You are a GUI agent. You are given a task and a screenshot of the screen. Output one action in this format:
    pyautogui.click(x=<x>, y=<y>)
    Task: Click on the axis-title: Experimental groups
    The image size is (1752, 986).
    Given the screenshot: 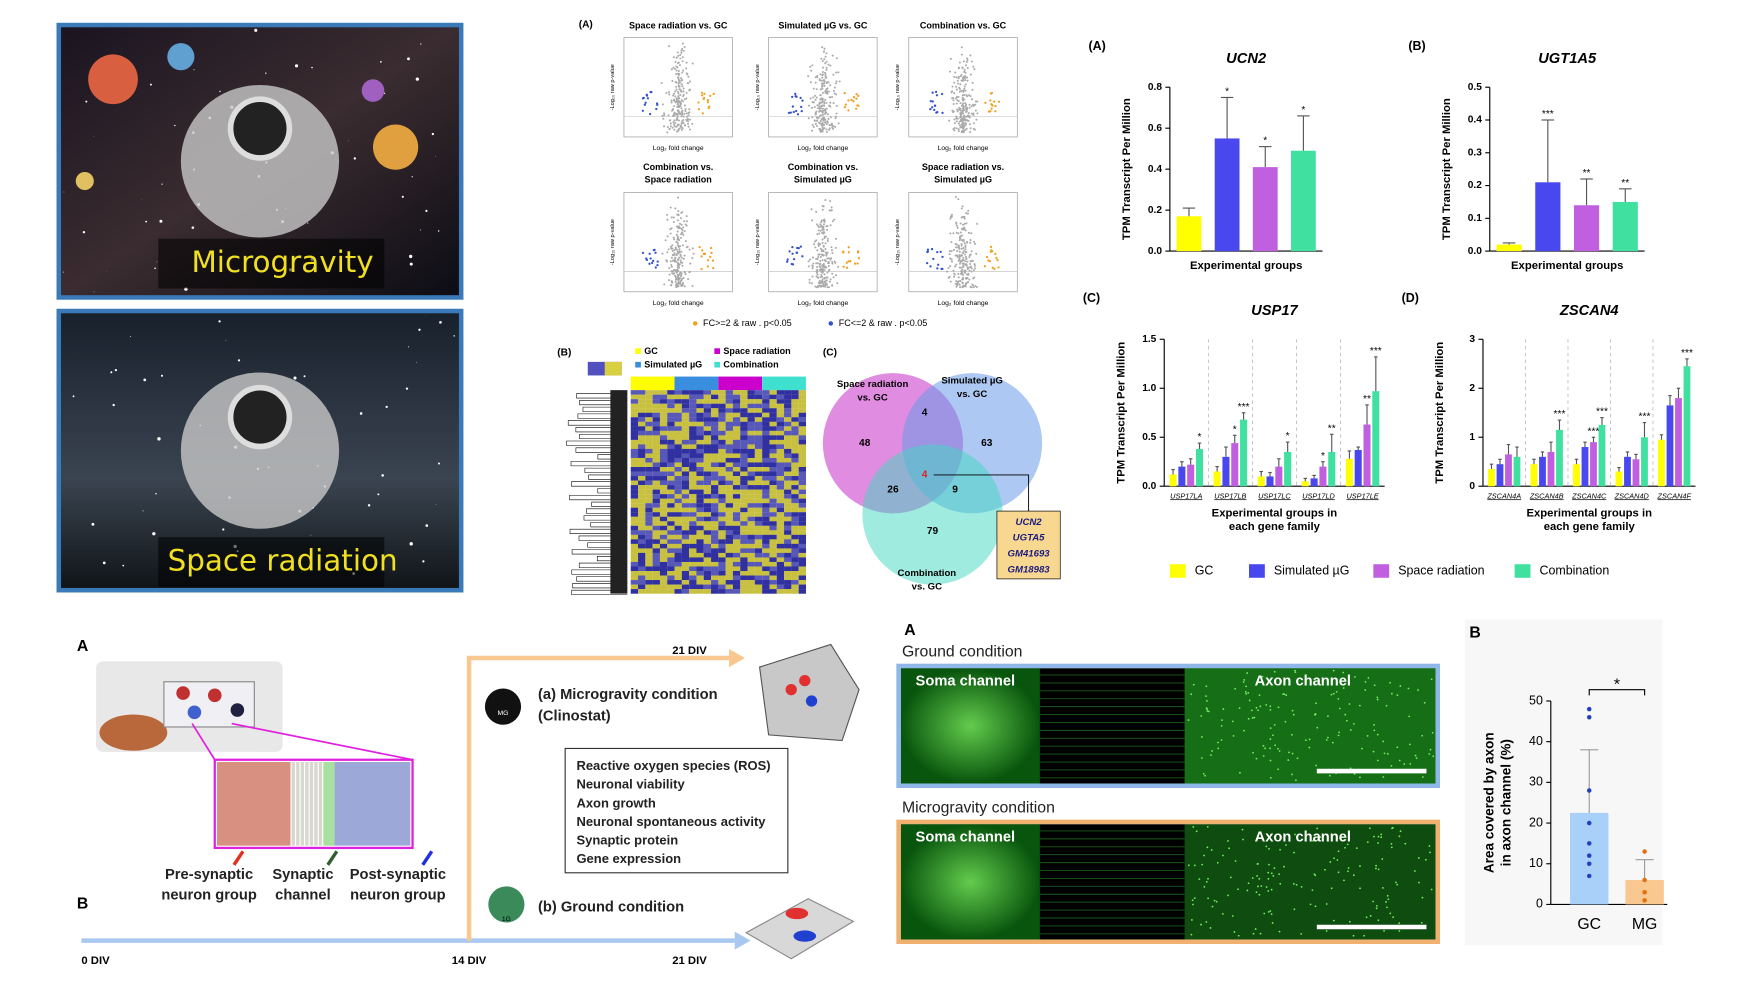 What is the action you would take?
    pyautogui.click(x=1246, y=266)
    